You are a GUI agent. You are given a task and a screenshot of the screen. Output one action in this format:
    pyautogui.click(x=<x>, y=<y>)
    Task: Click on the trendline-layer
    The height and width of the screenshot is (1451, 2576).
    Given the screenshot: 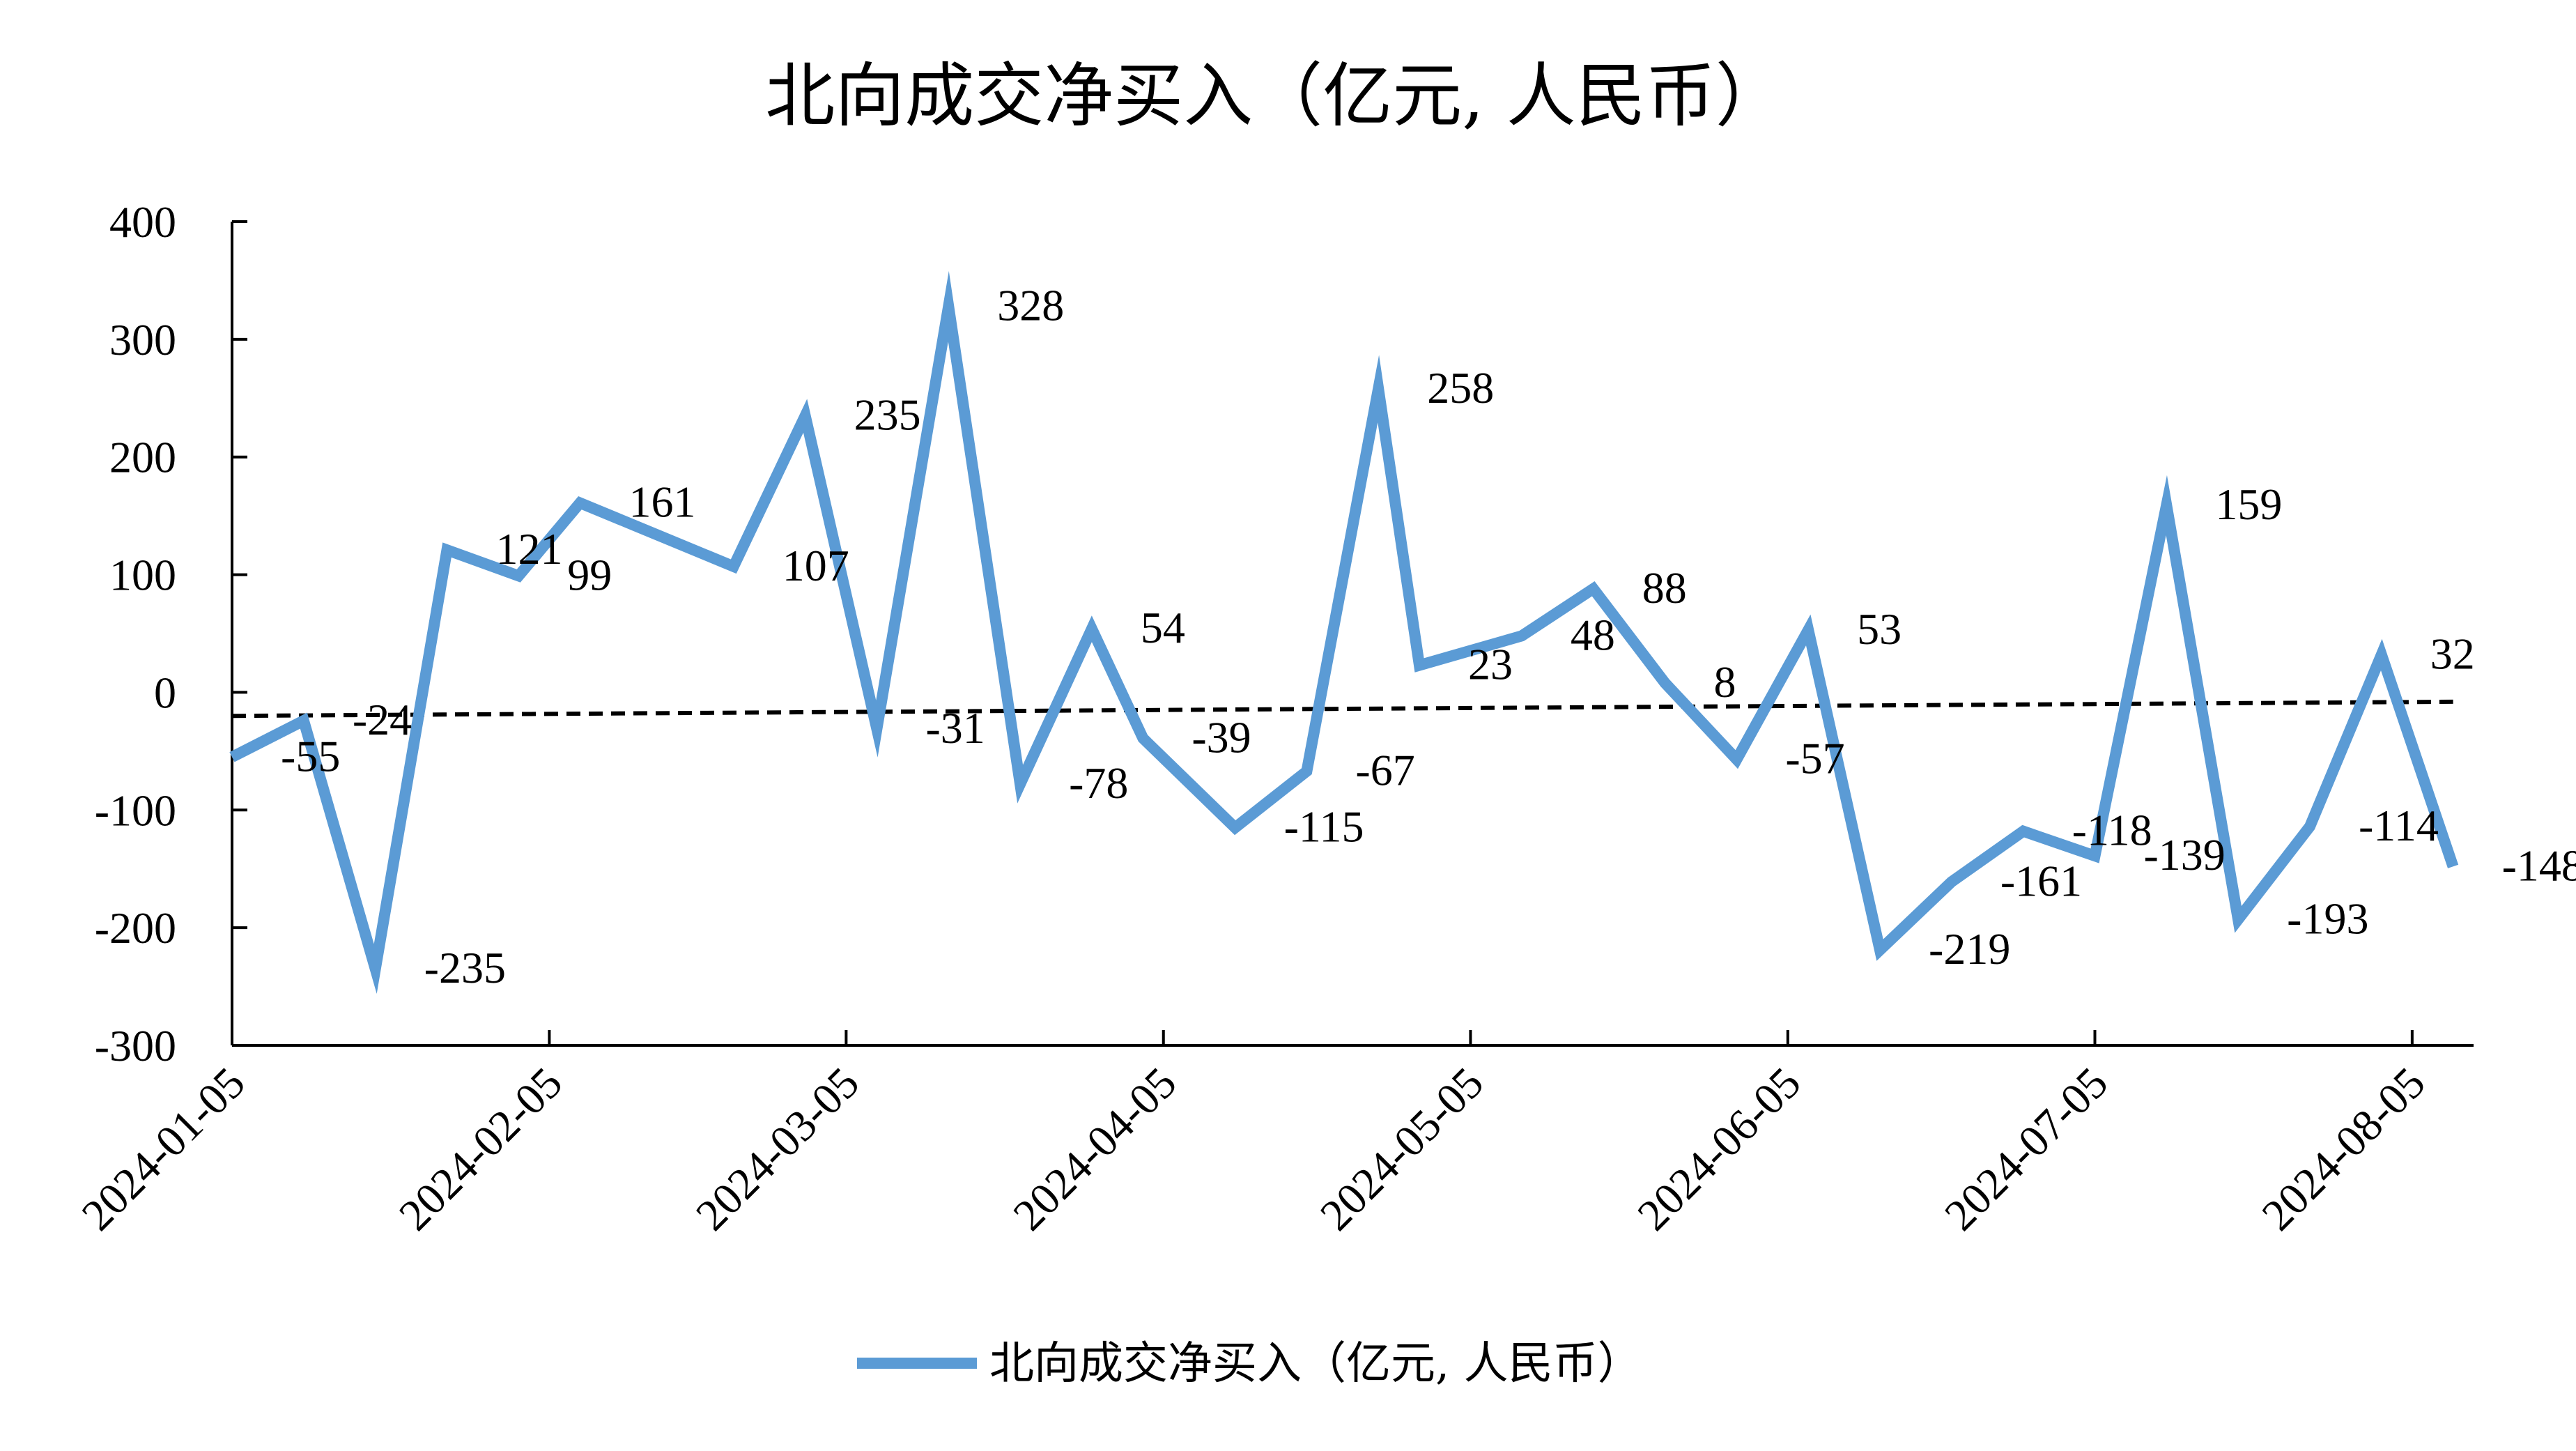 What is the action you would take?
    pyautogui.click(x=1342, y=709)
    